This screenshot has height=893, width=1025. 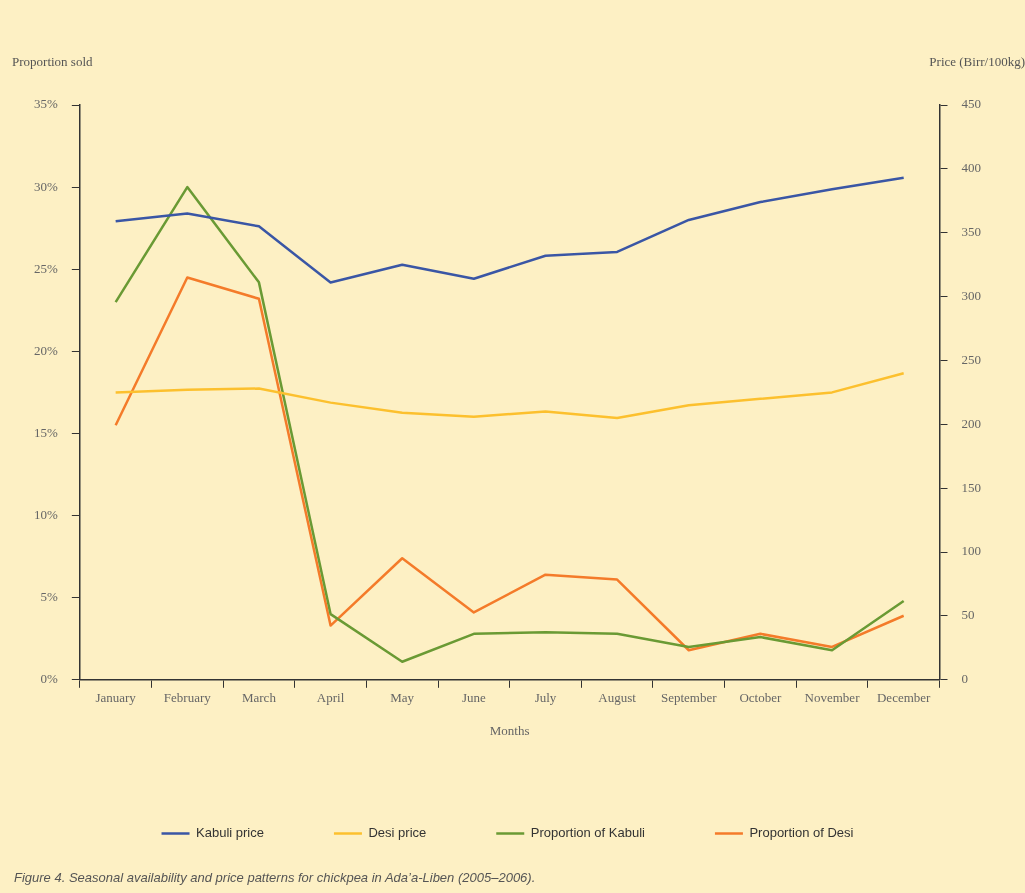 I want to click on y2-tick-label: 50, so click(x=968, y=615).